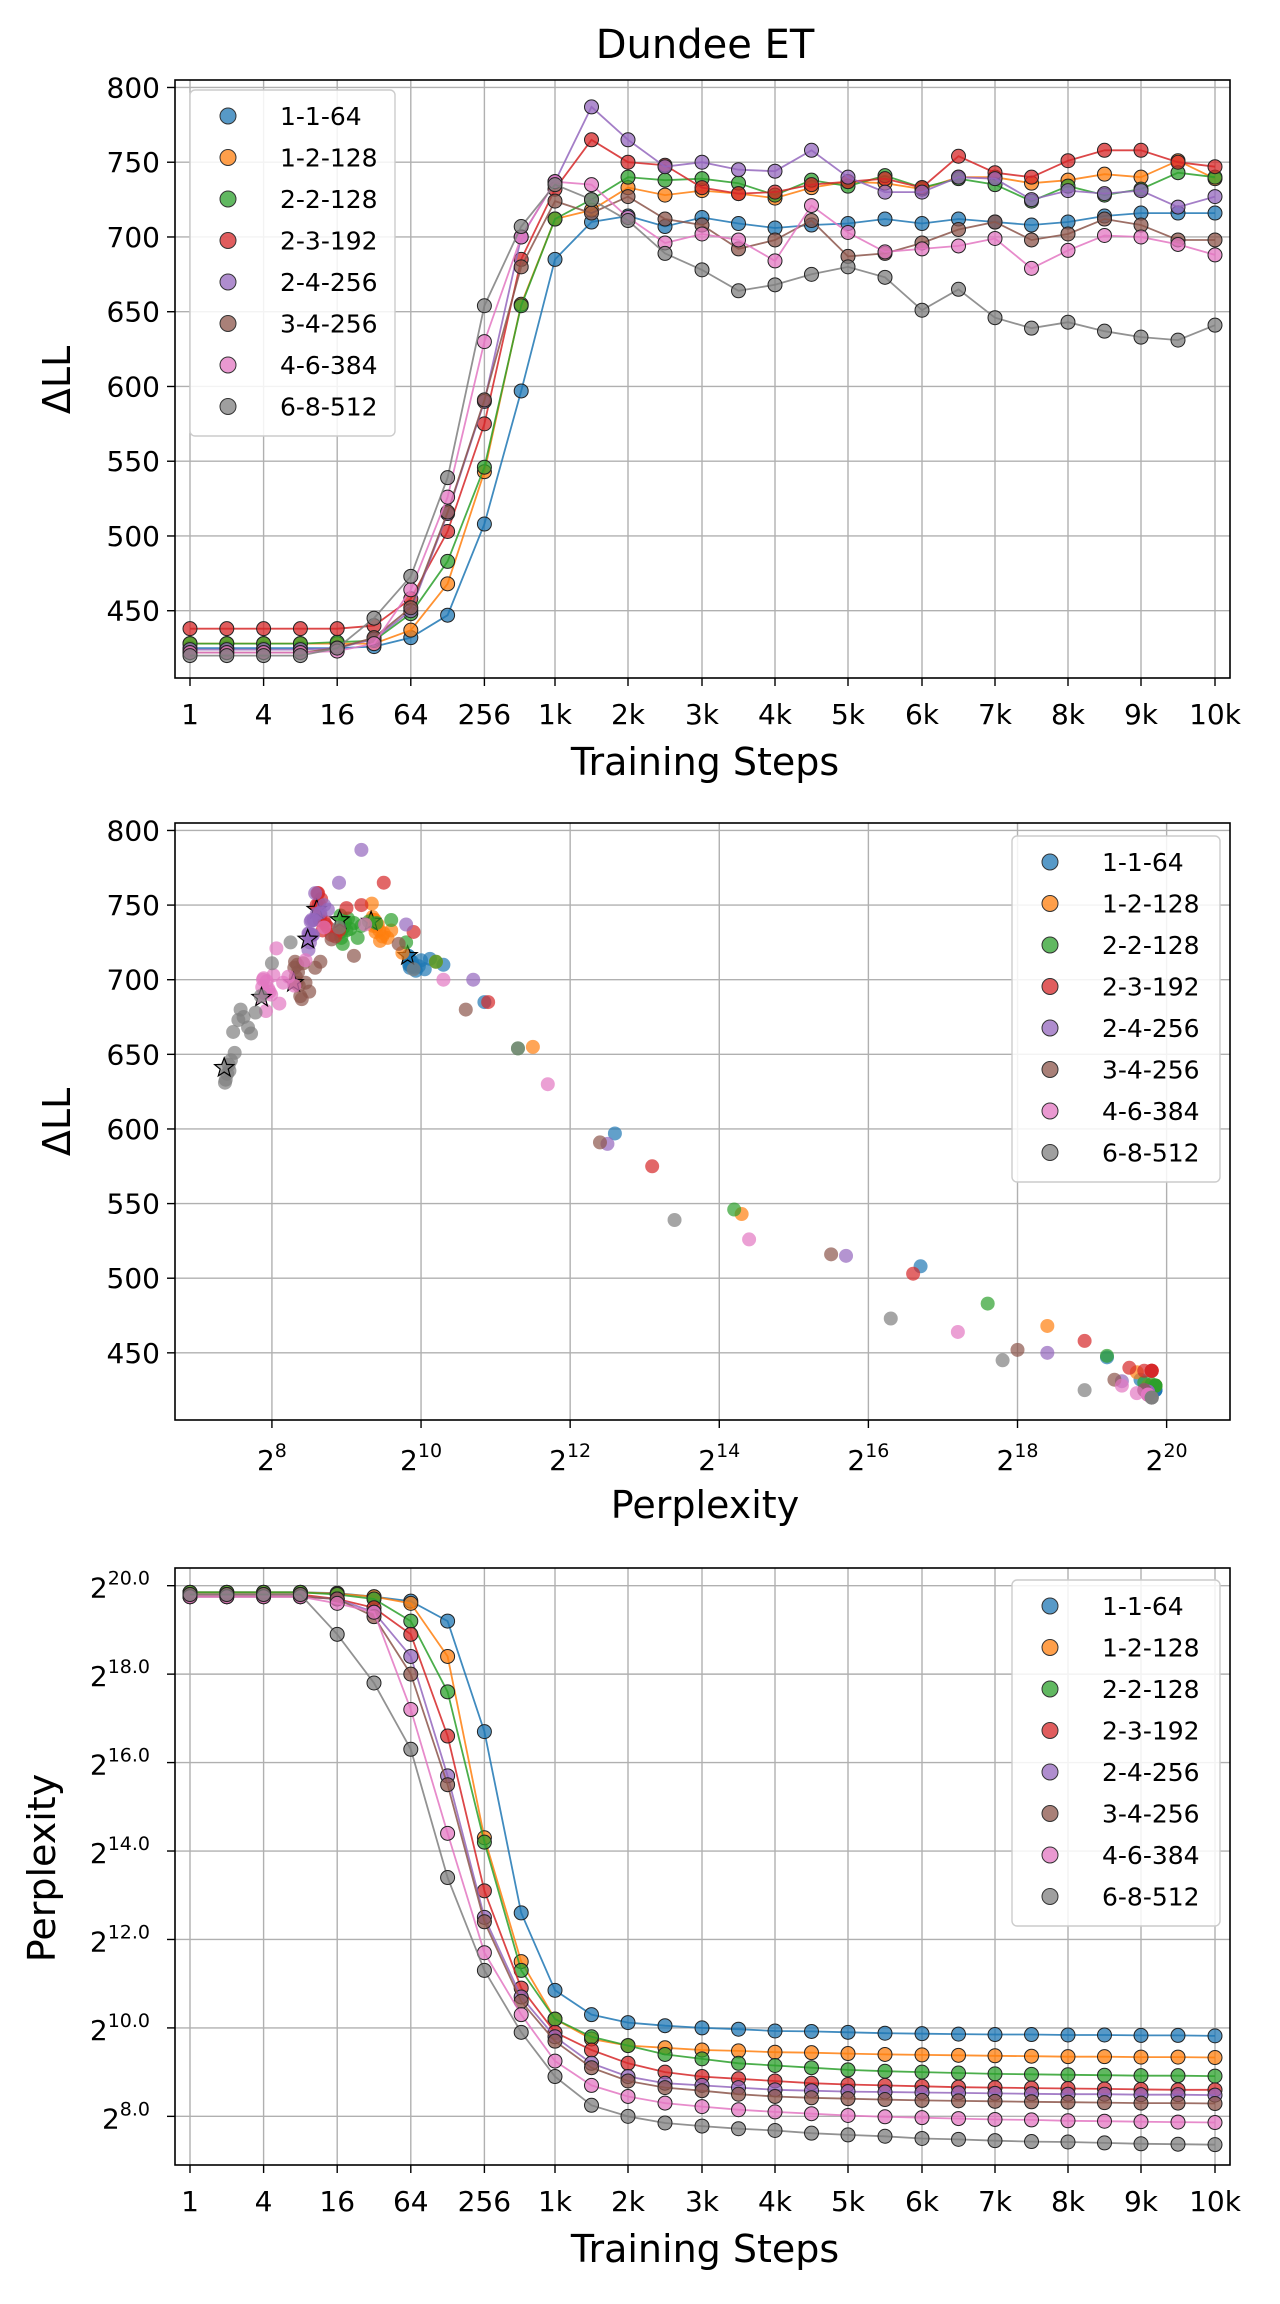 This screenshot has width=1280, height=2304. What do you see at coordinates (1116, 1009) in the screenshot?
I see `legend-box-dll-ppl` at bounding box center [1116, 1009].